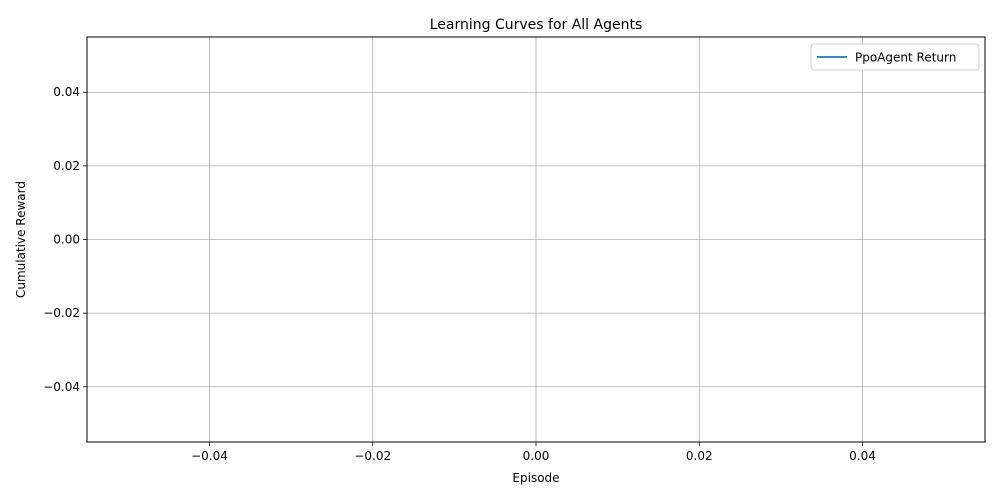  Describe the element at coordinates (535, 478) in the screenshot. I see `x-axis-label: Episode` at that location.